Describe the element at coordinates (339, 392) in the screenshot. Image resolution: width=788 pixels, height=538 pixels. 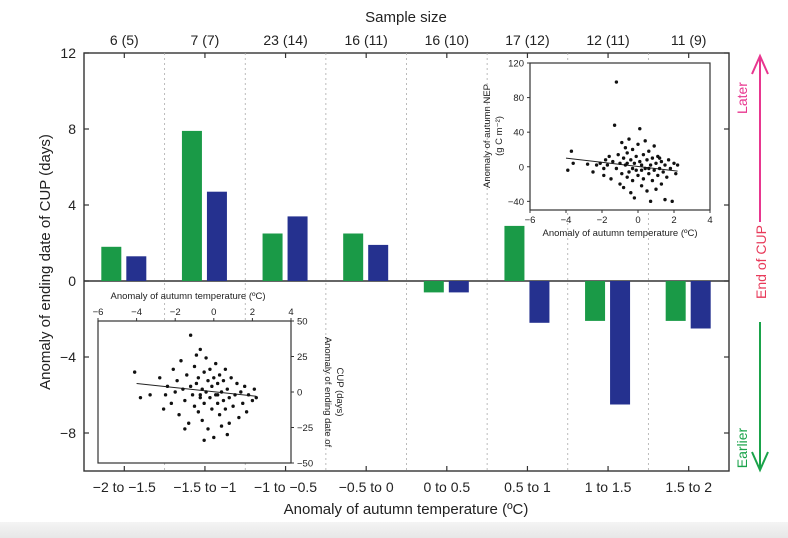
I see `inset-cup-ylabel-line2: CUP (days)` at that location.